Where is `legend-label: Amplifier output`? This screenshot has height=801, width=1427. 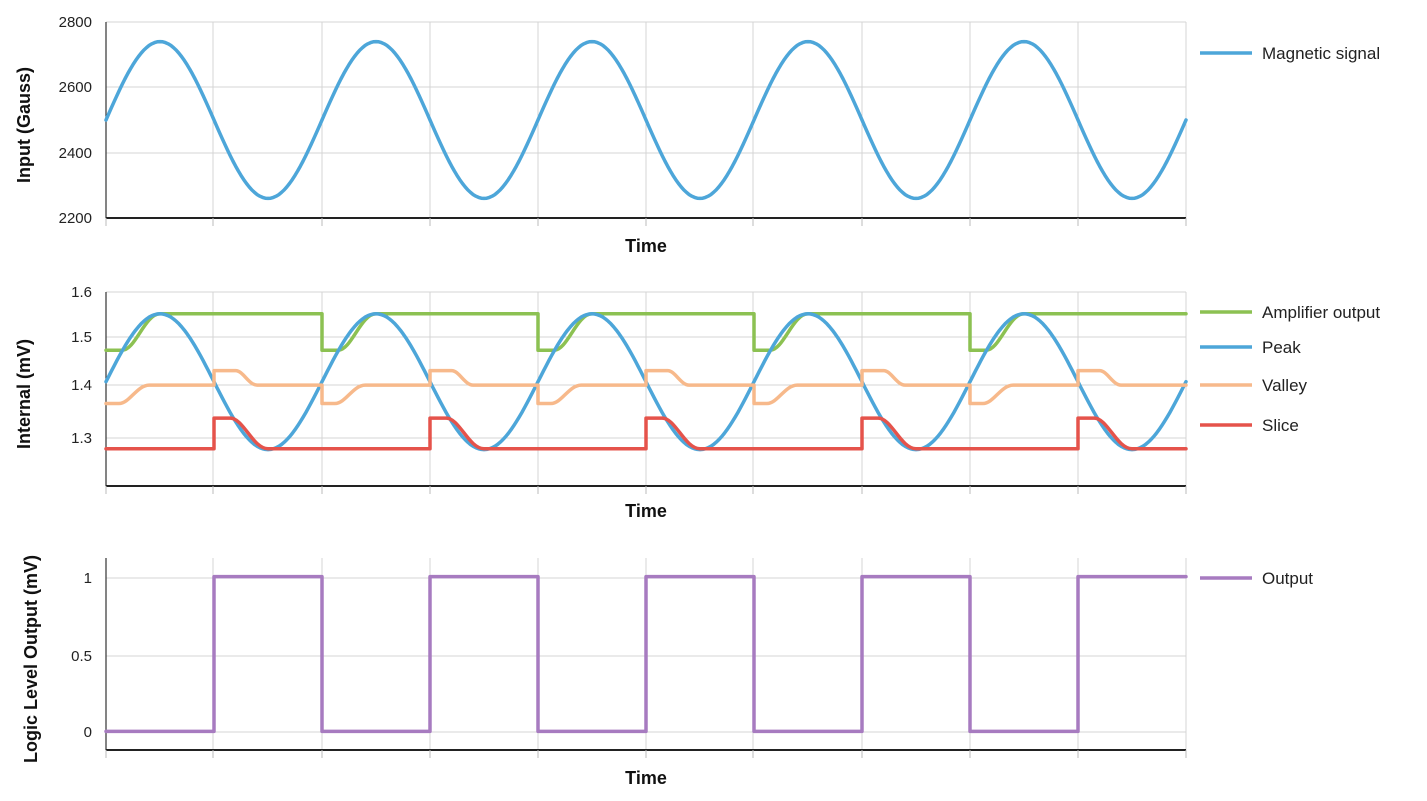
legend-label: Amplifier output is located at coordinates (1321, 312).